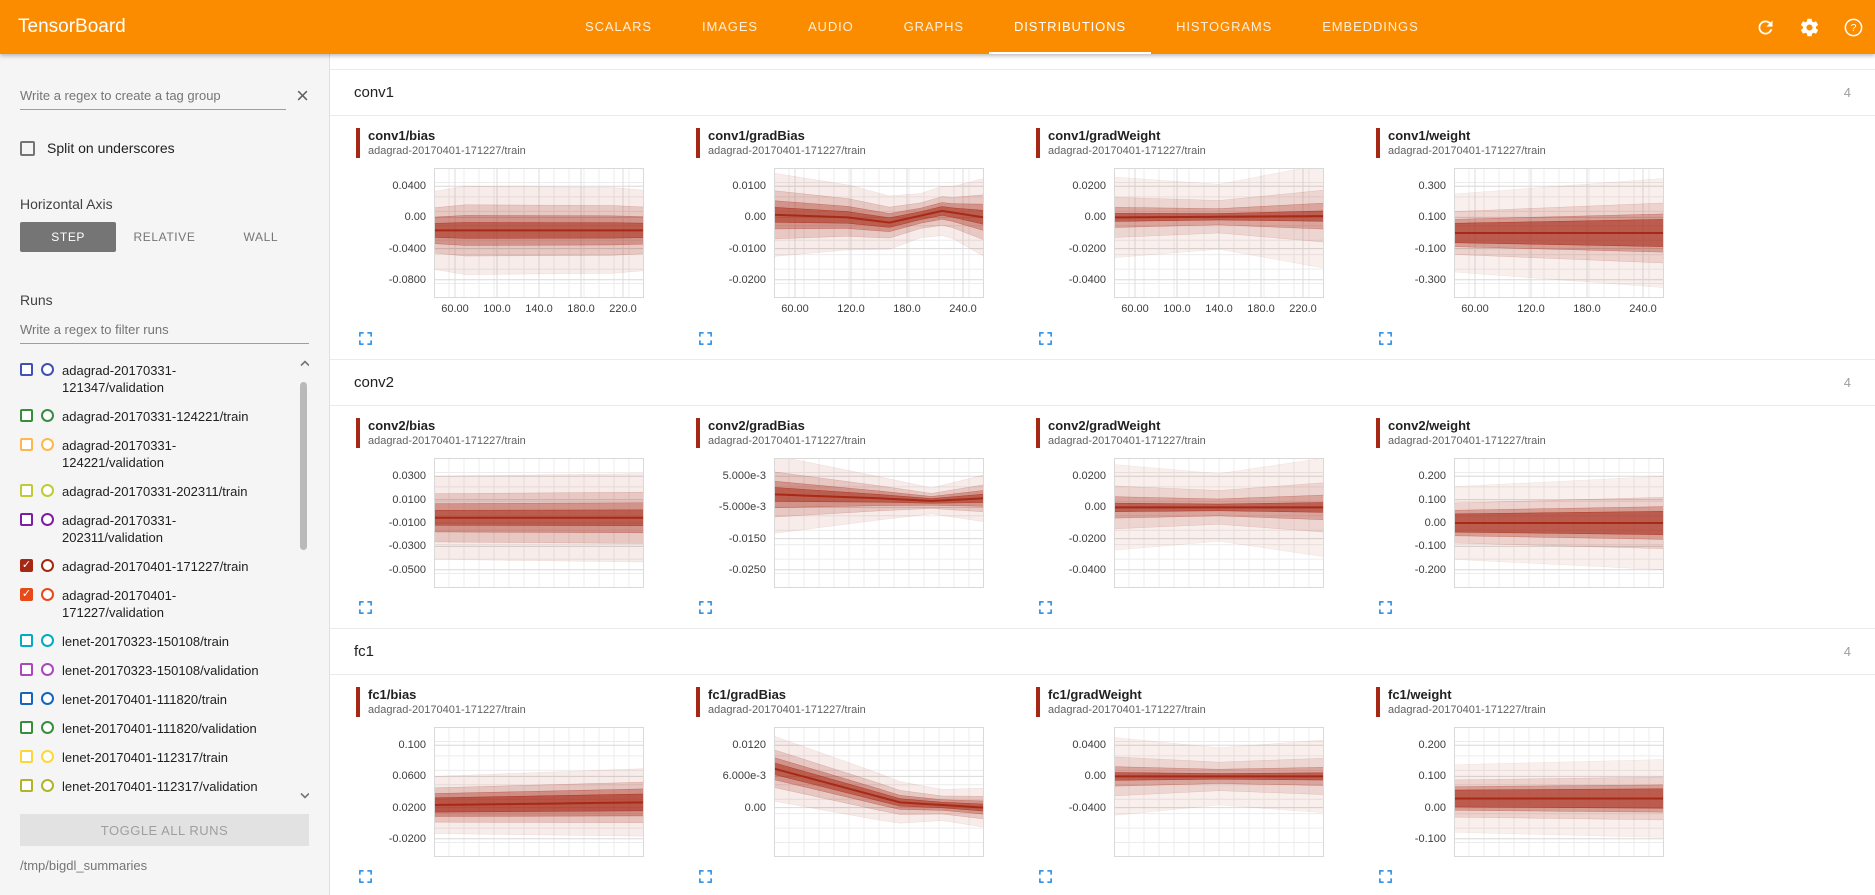 This screenshot has width=1875, height=895. Describe the element at coordinates (302, 95) in the screenshot. I see `close-icon: ×` at that location.